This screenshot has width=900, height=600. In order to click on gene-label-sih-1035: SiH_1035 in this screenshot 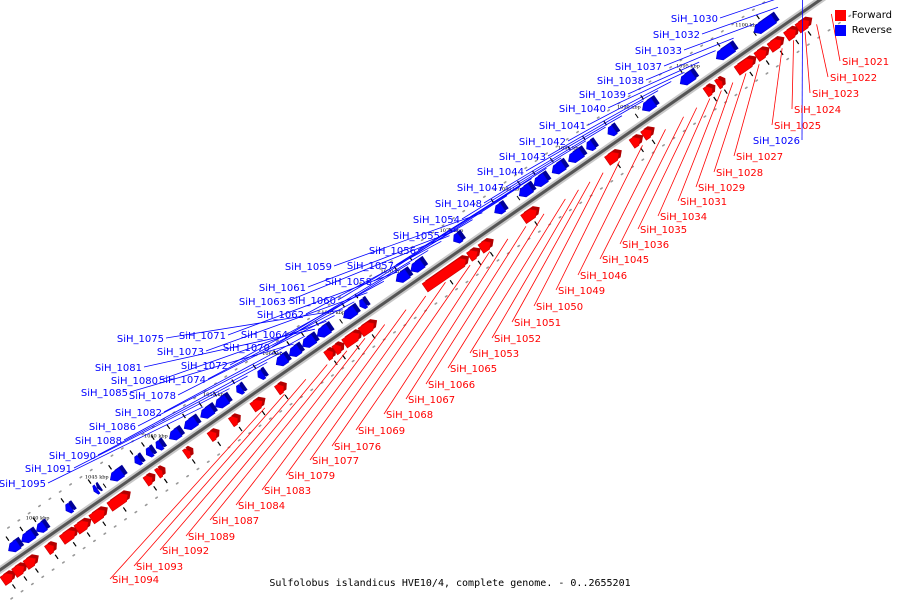, I will do `click(663, 230)`.